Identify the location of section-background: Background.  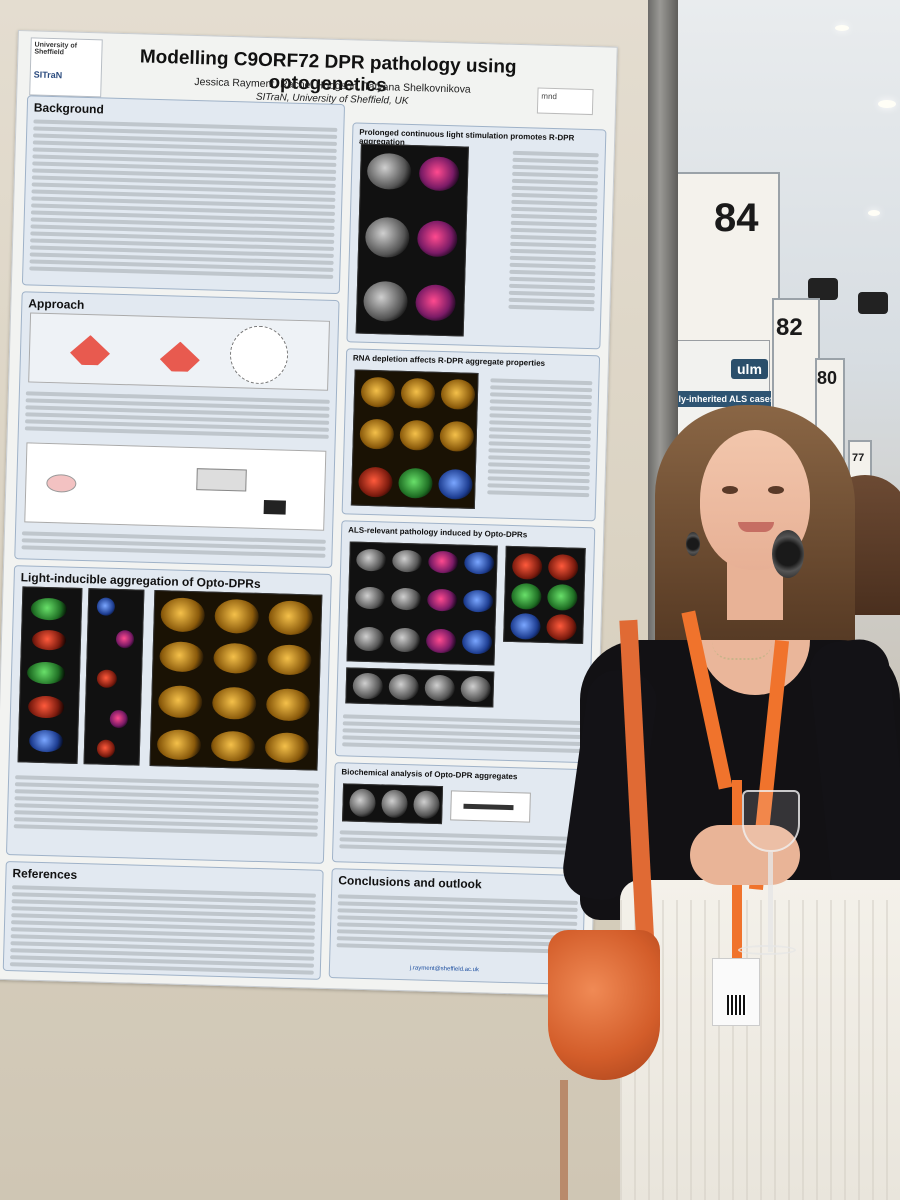
(183, 195).